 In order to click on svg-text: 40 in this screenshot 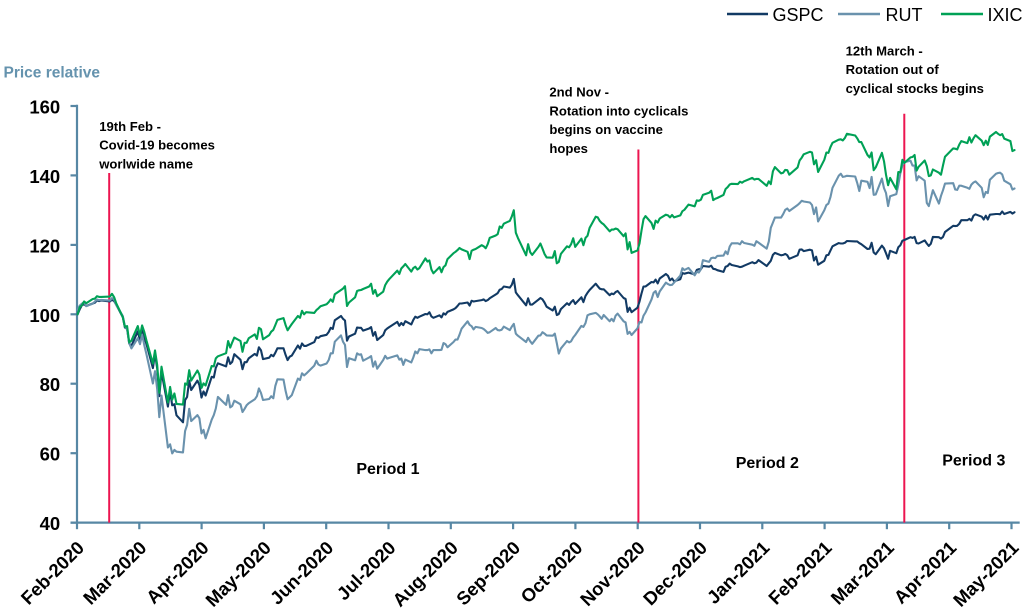, I will do `click(50, 523)`.